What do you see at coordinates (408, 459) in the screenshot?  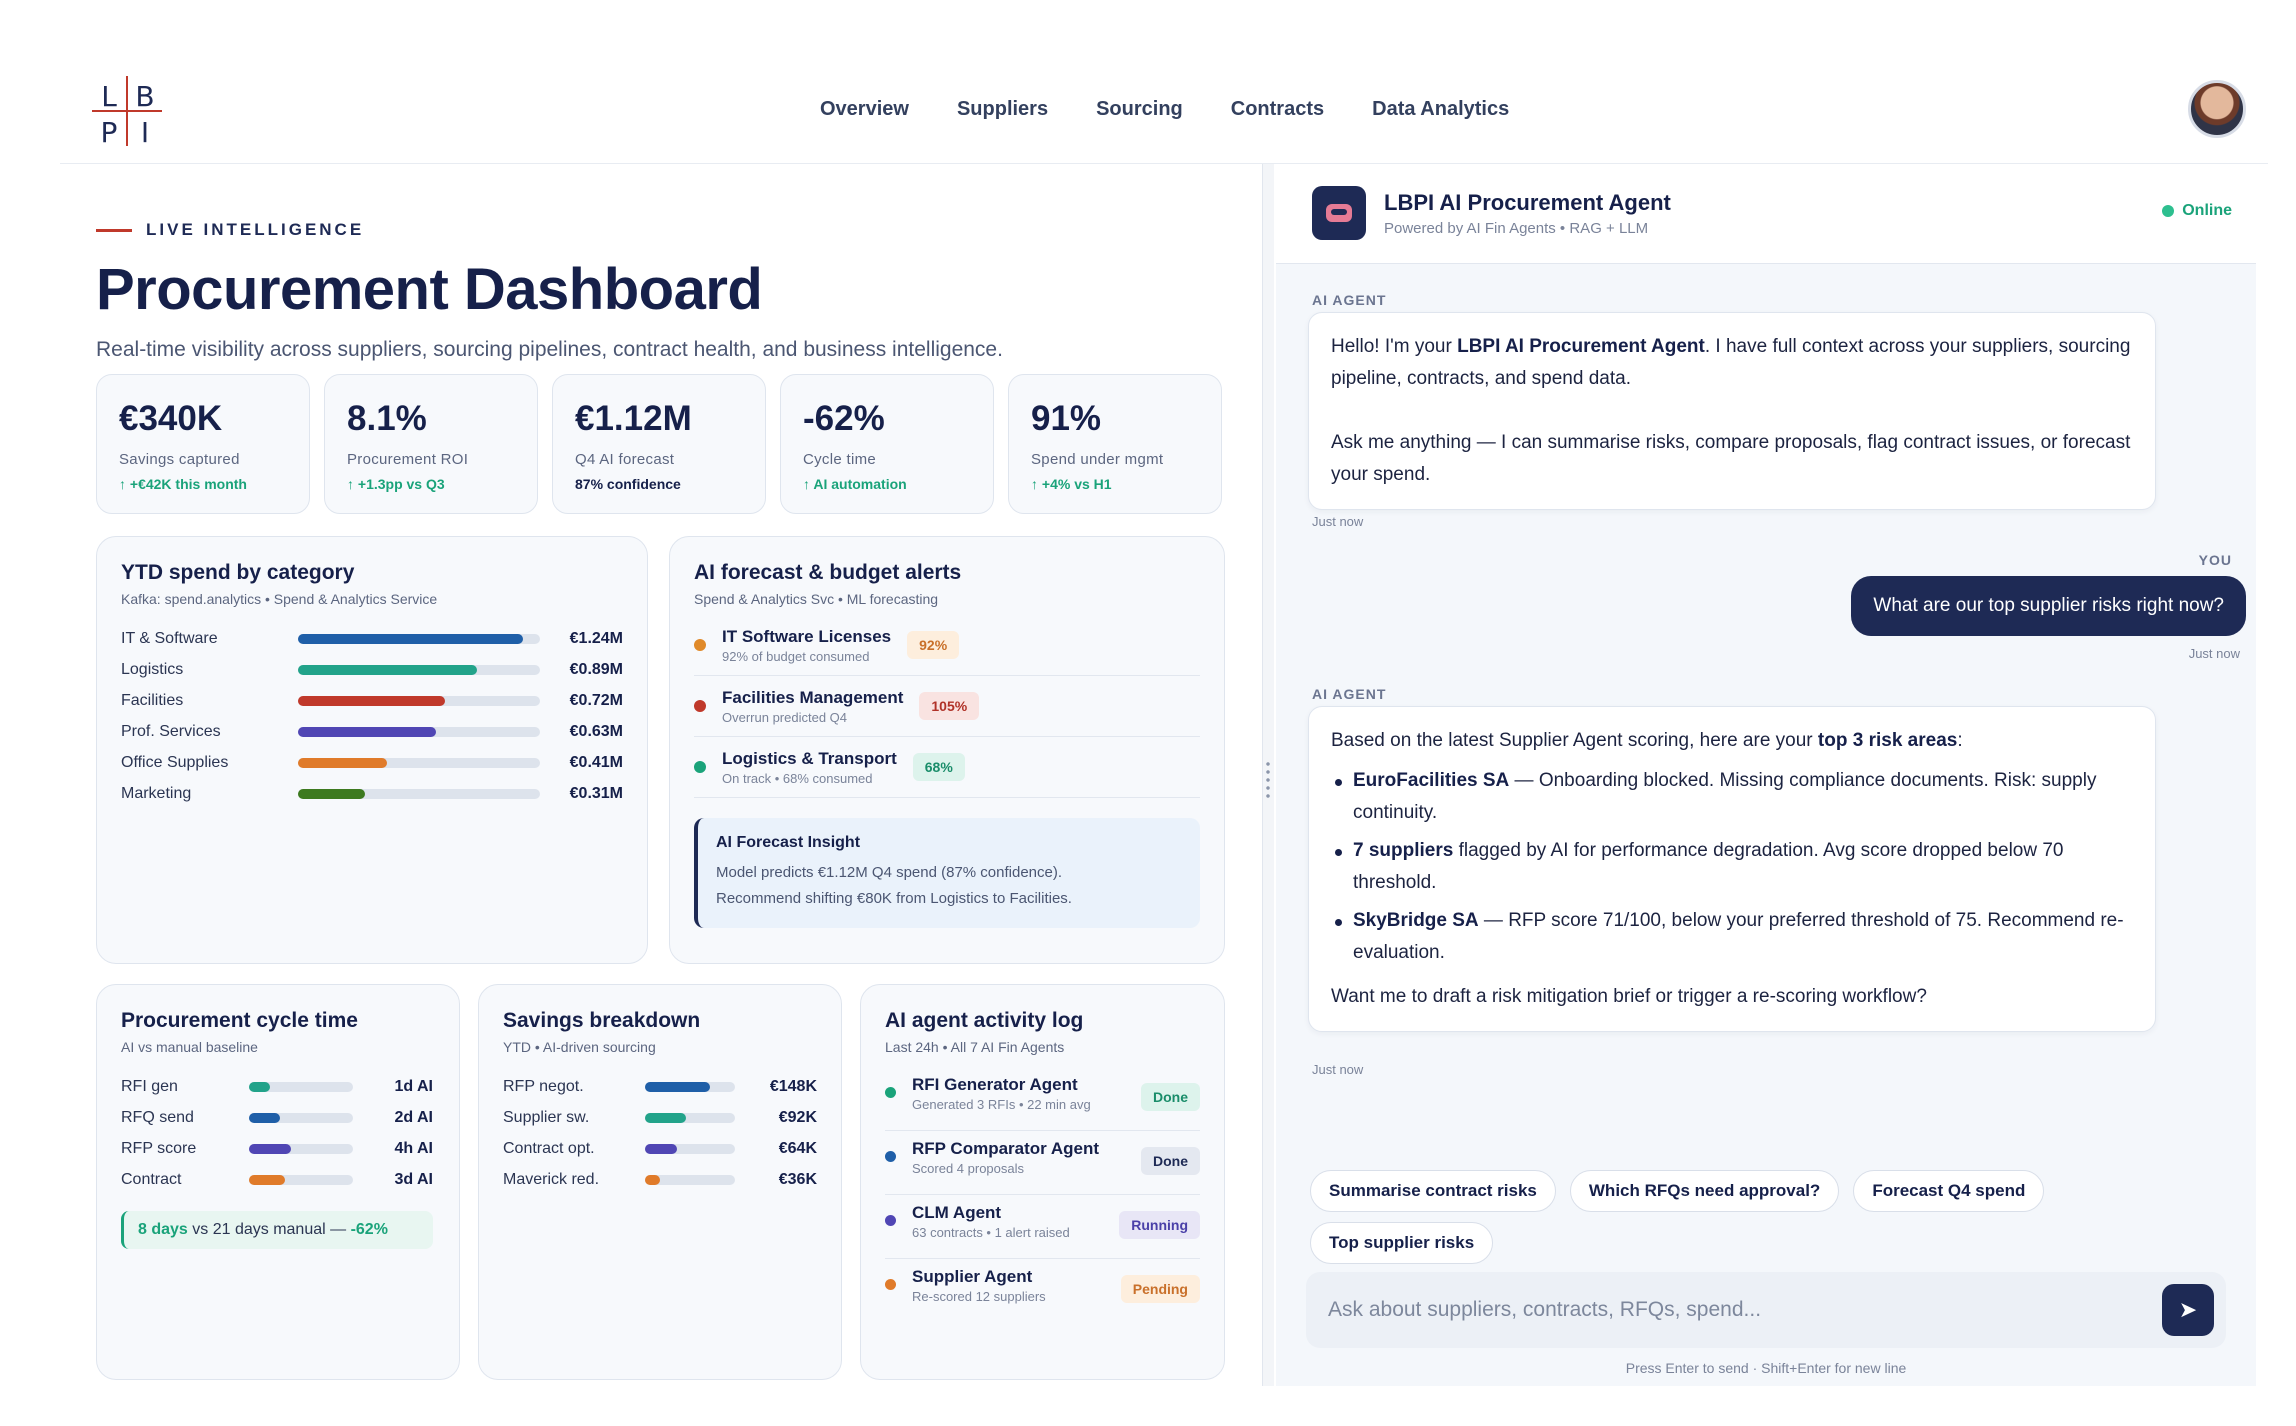 I see `kpi-label: Procurement ROI` at bounding box center [408, 459].